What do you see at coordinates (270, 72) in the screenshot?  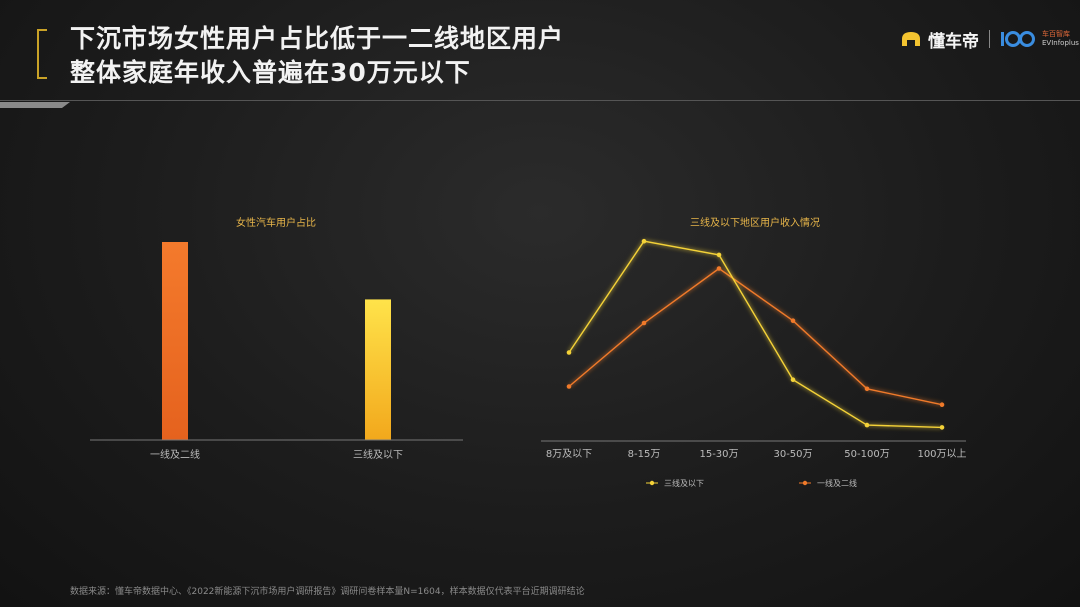 I see `title-line-2: 整体家庭年收入普遍在30万元以下` at bounding box center [270, 72].